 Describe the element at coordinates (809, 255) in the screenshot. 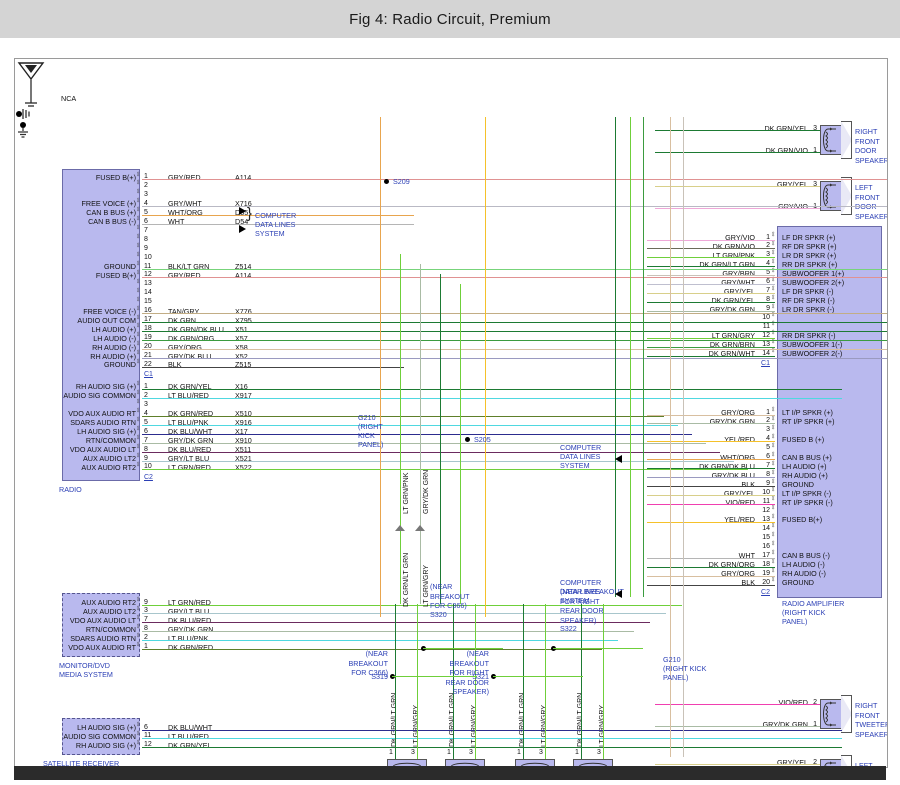

I see `amp-c1-function-3: LR DR SPKR (+)` at that location.